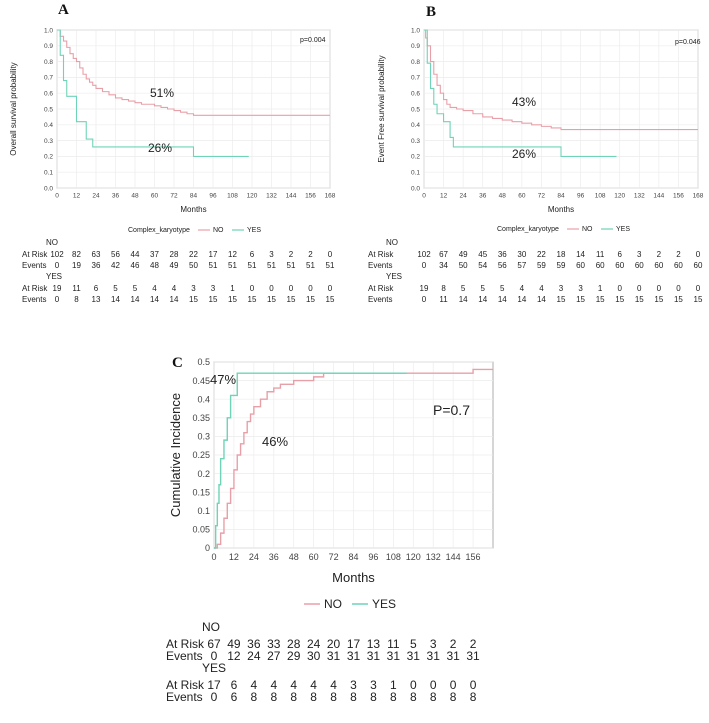  What do you see at coordinates (135, 265) in the screenshot?
I see `risk-table-cell: 46` at bounding box center [135, 265].